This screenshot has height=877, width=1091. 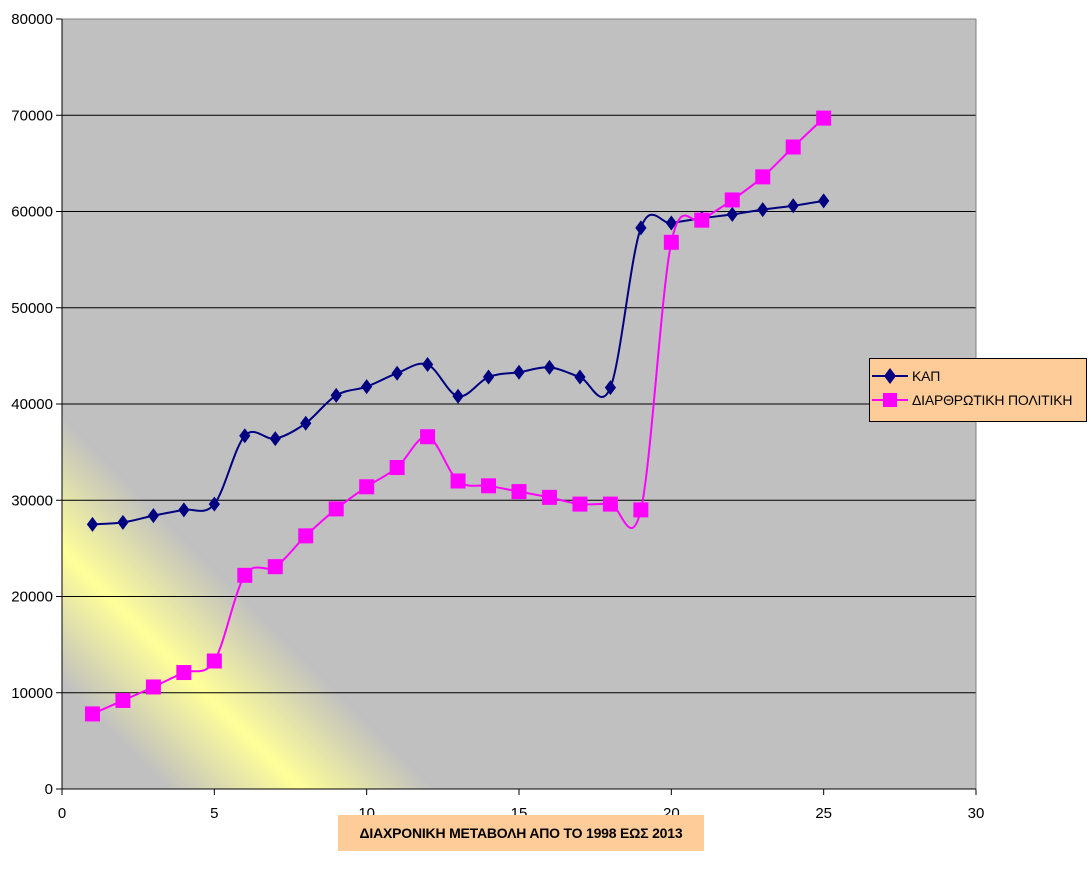 I want to click on legend-item-kap: ΚΑΠ, so click(x=905, y=376).